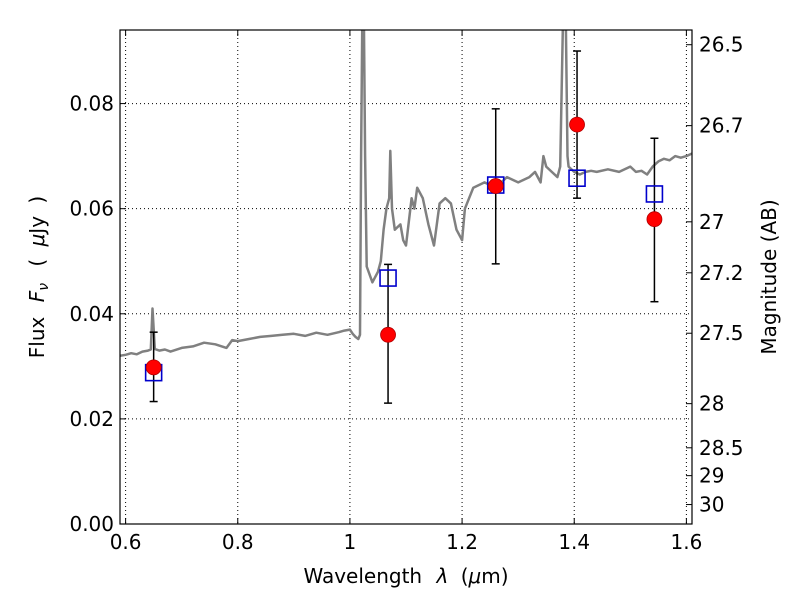 The image size is (800, 600). What do you see at coordinates (126, 542) in the screenshot?
I see `x-tick-label: 0.6` at bounding box center [126, 542].